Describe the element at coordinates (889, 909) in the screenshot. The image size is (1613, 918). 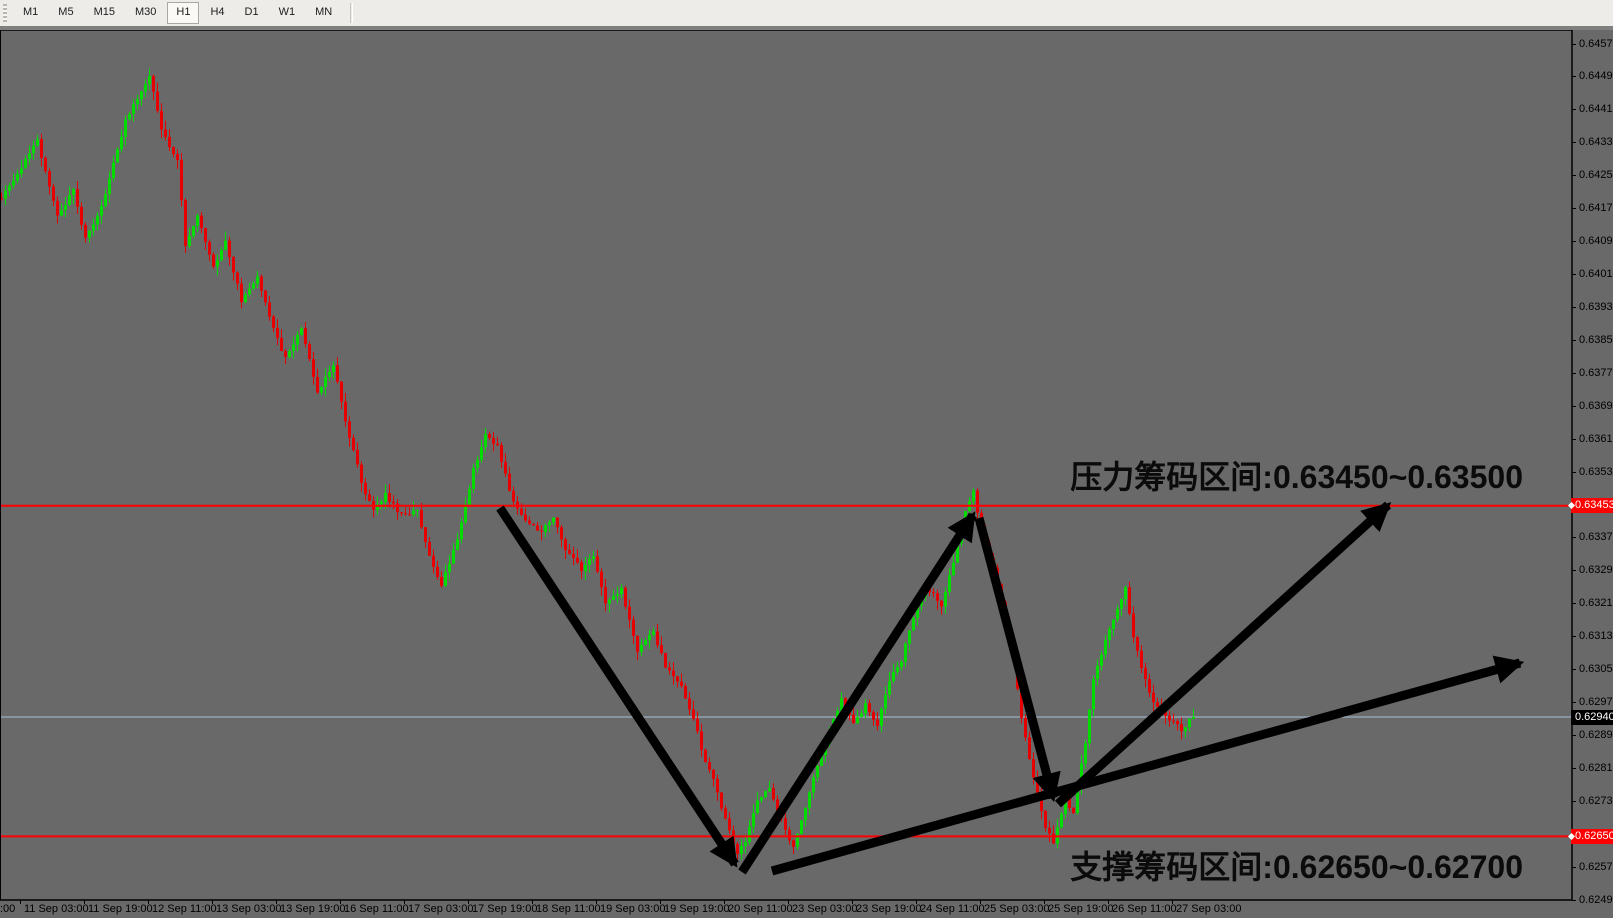
I see `time-axis-label: 23 Sep 19:00` at that location.